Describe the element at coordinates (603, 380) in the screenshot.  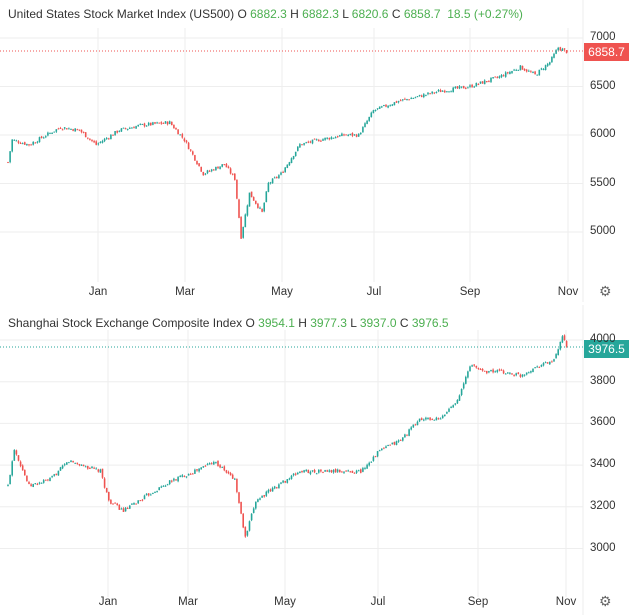
I see `y-tick-label: 3800` at that location.